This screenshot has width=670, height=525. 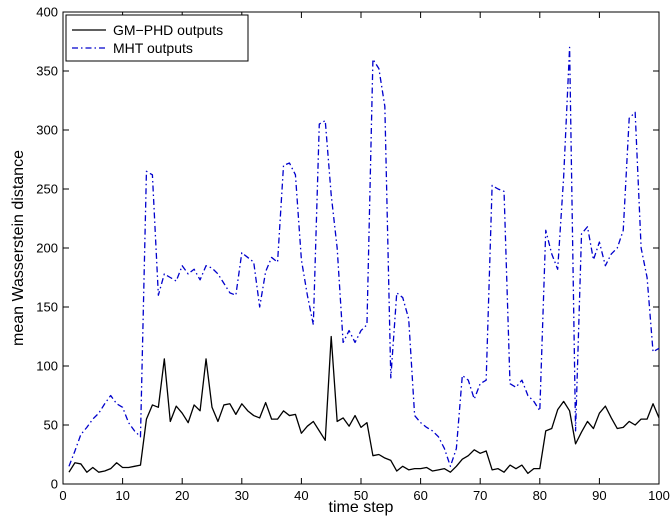 I want to click on y-tick-label: 250, so click(x=47, y=189).